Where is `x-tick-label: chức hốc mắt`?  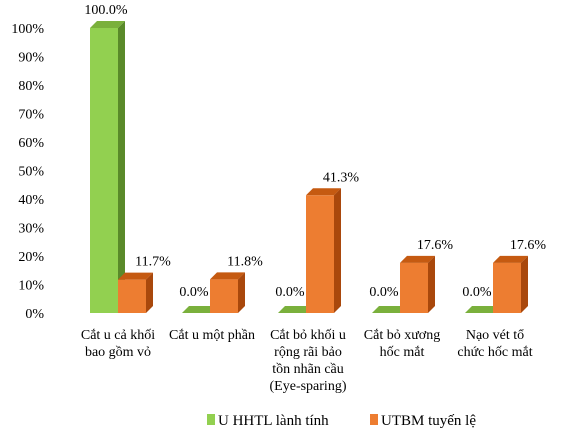
x-tick-label: chức hốc mắt is located at coordinates (494, 352).